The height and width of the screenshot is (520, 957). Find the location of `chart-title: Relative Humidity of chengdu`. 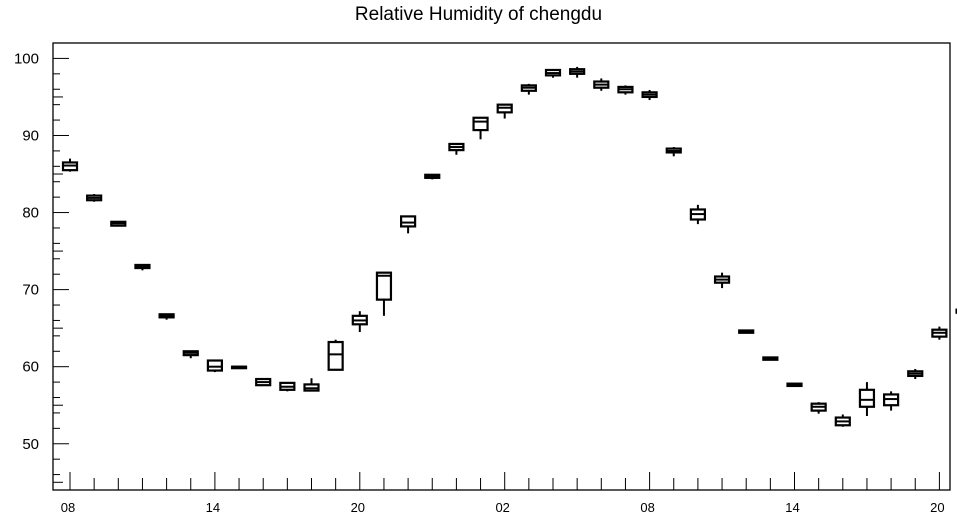

chart-title: Relative Humidity of chengdu is located at coordinates (478, 14).